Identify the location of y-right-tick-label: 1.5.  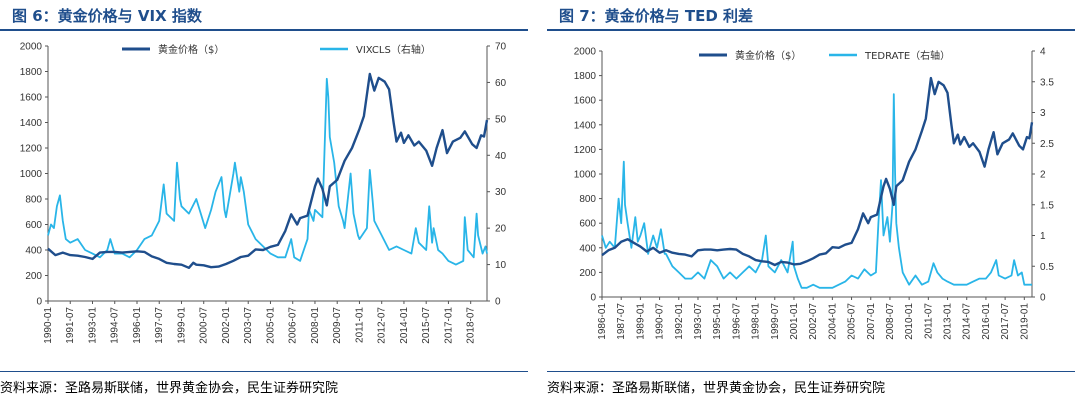
(1047, 205).